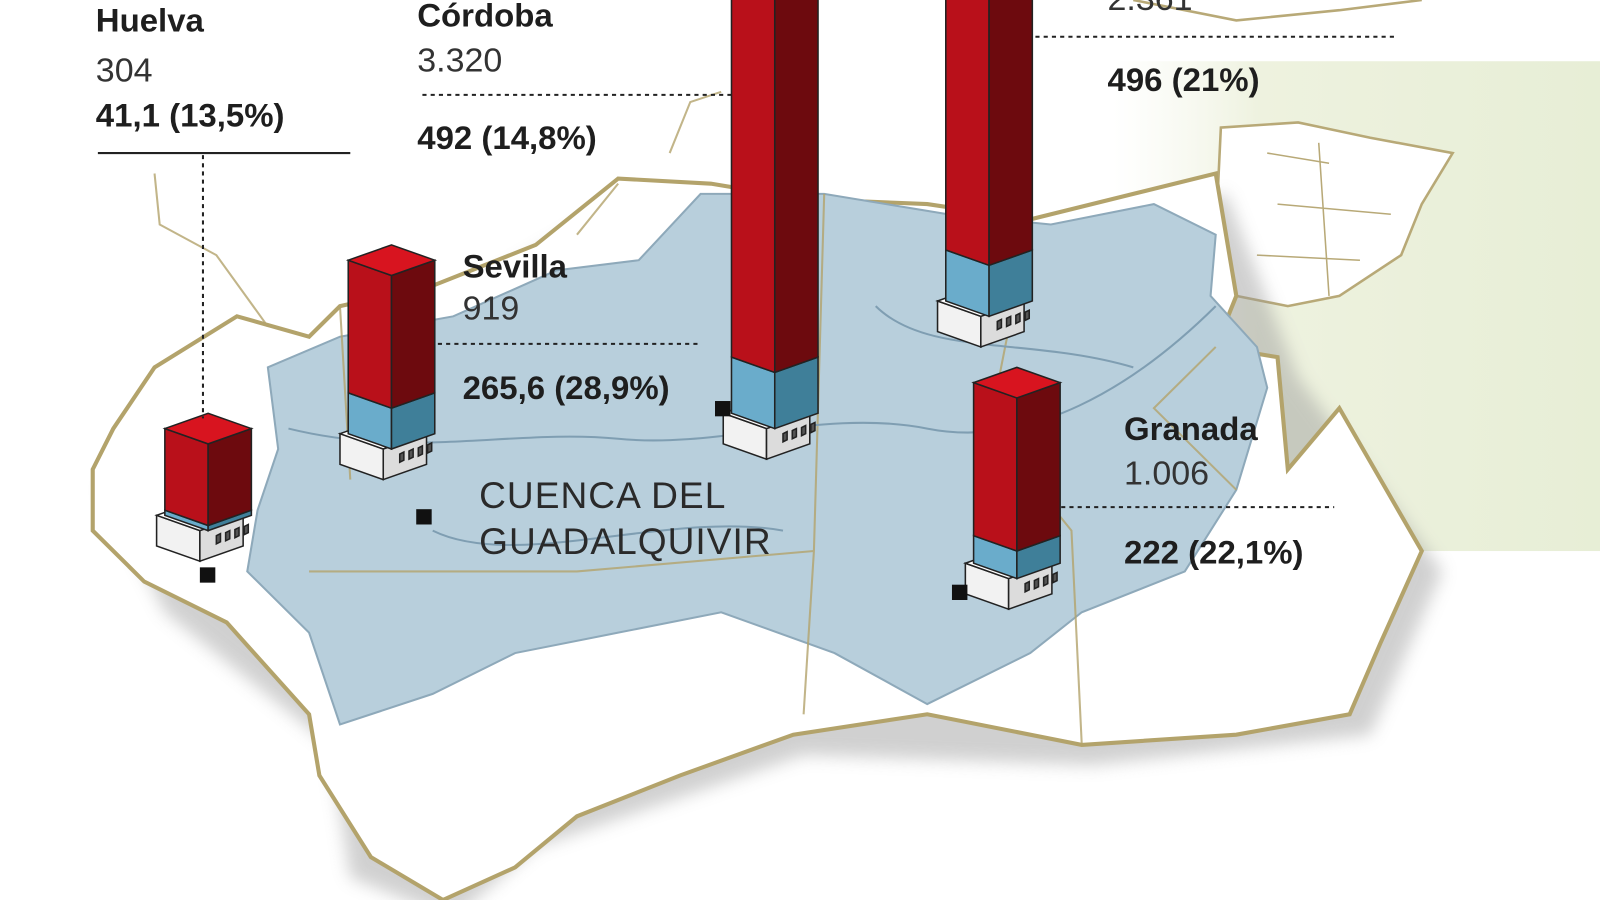 The width and height of the screenshot is (1600, 900). I want to click on region-detail: 265,6 (28,9%), so click(566, 387).